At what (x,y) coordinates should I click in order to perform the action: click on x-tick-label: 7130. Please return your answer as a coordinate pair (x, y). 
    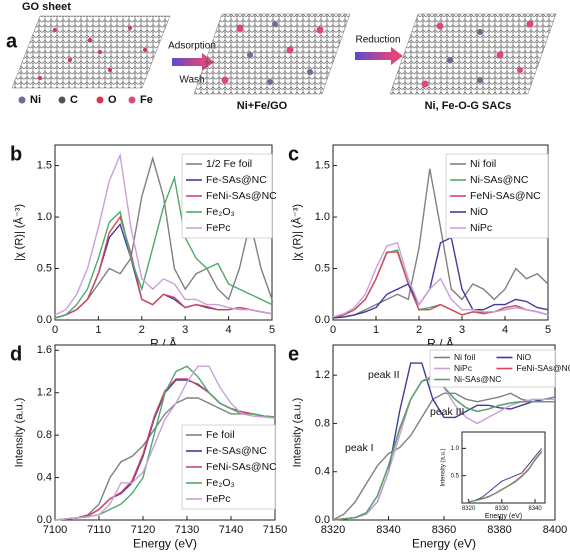
    Looking at the image, I should click on (187, 530).